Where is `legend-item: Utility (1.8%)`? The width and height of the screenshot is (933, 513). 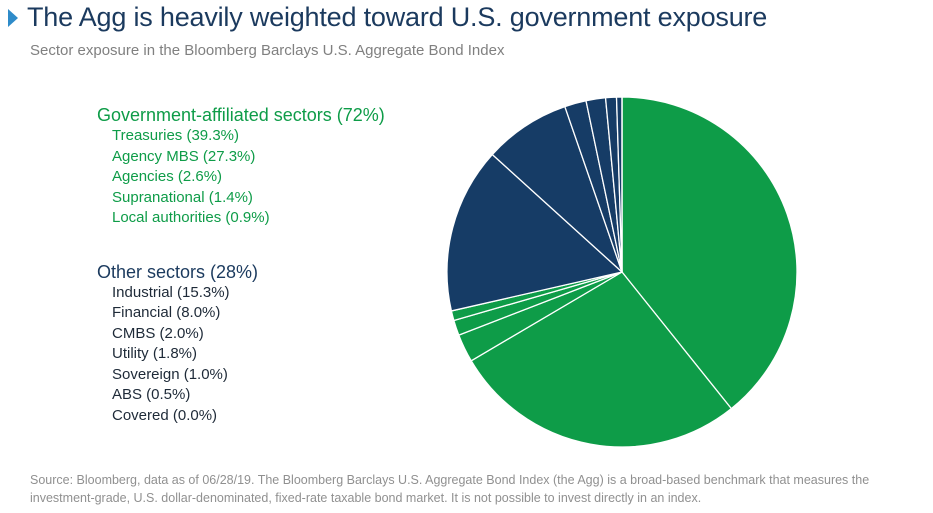
legend-item: Utility (1.8%) is located at coordinates (155, 353).